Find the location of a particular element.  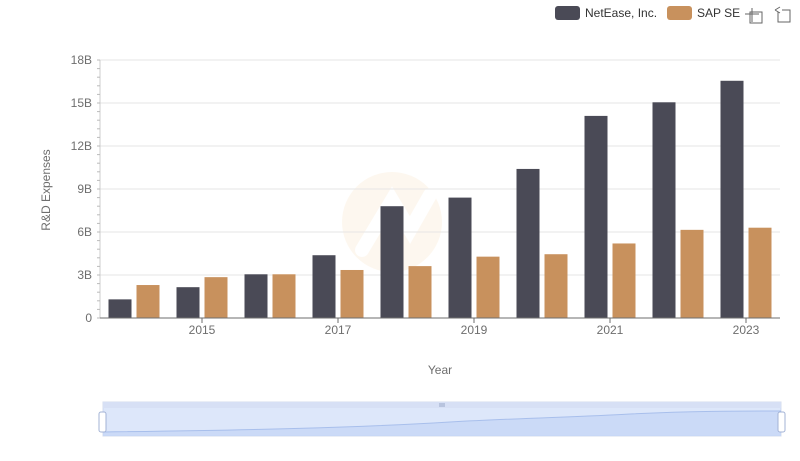

bar-netease-2020 is located at coordinates (528, 243).